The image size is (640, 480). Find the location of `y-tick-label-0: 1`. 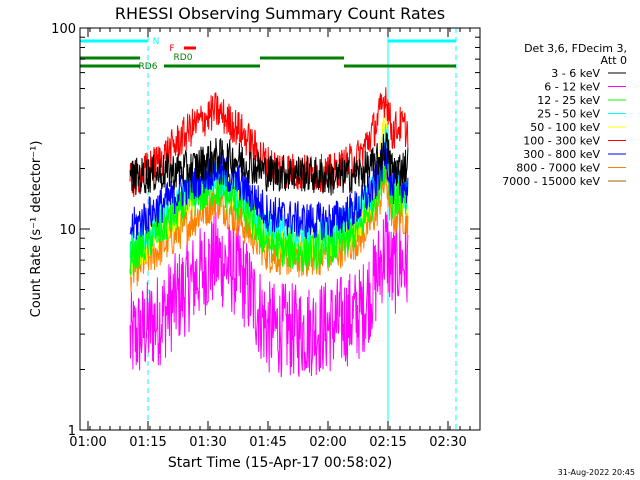

y-tick-label-0: 1 is located at coordinates (72, 431).